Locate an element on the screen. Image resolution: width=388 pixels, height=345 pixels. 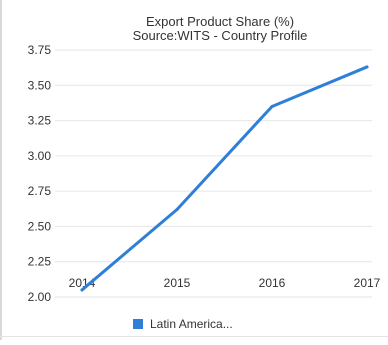
y-tick-label: 2.75 is located at coordinates (40, 191).